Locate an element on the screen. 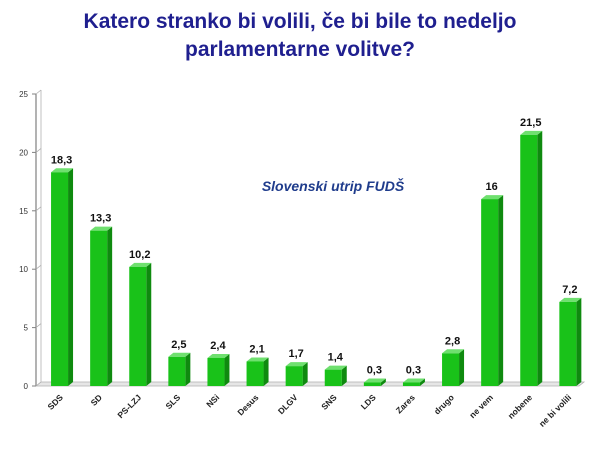 The width and height of the screenshot is (600, 450). y-tick-label: 25 is located at coordinates (23, 94).